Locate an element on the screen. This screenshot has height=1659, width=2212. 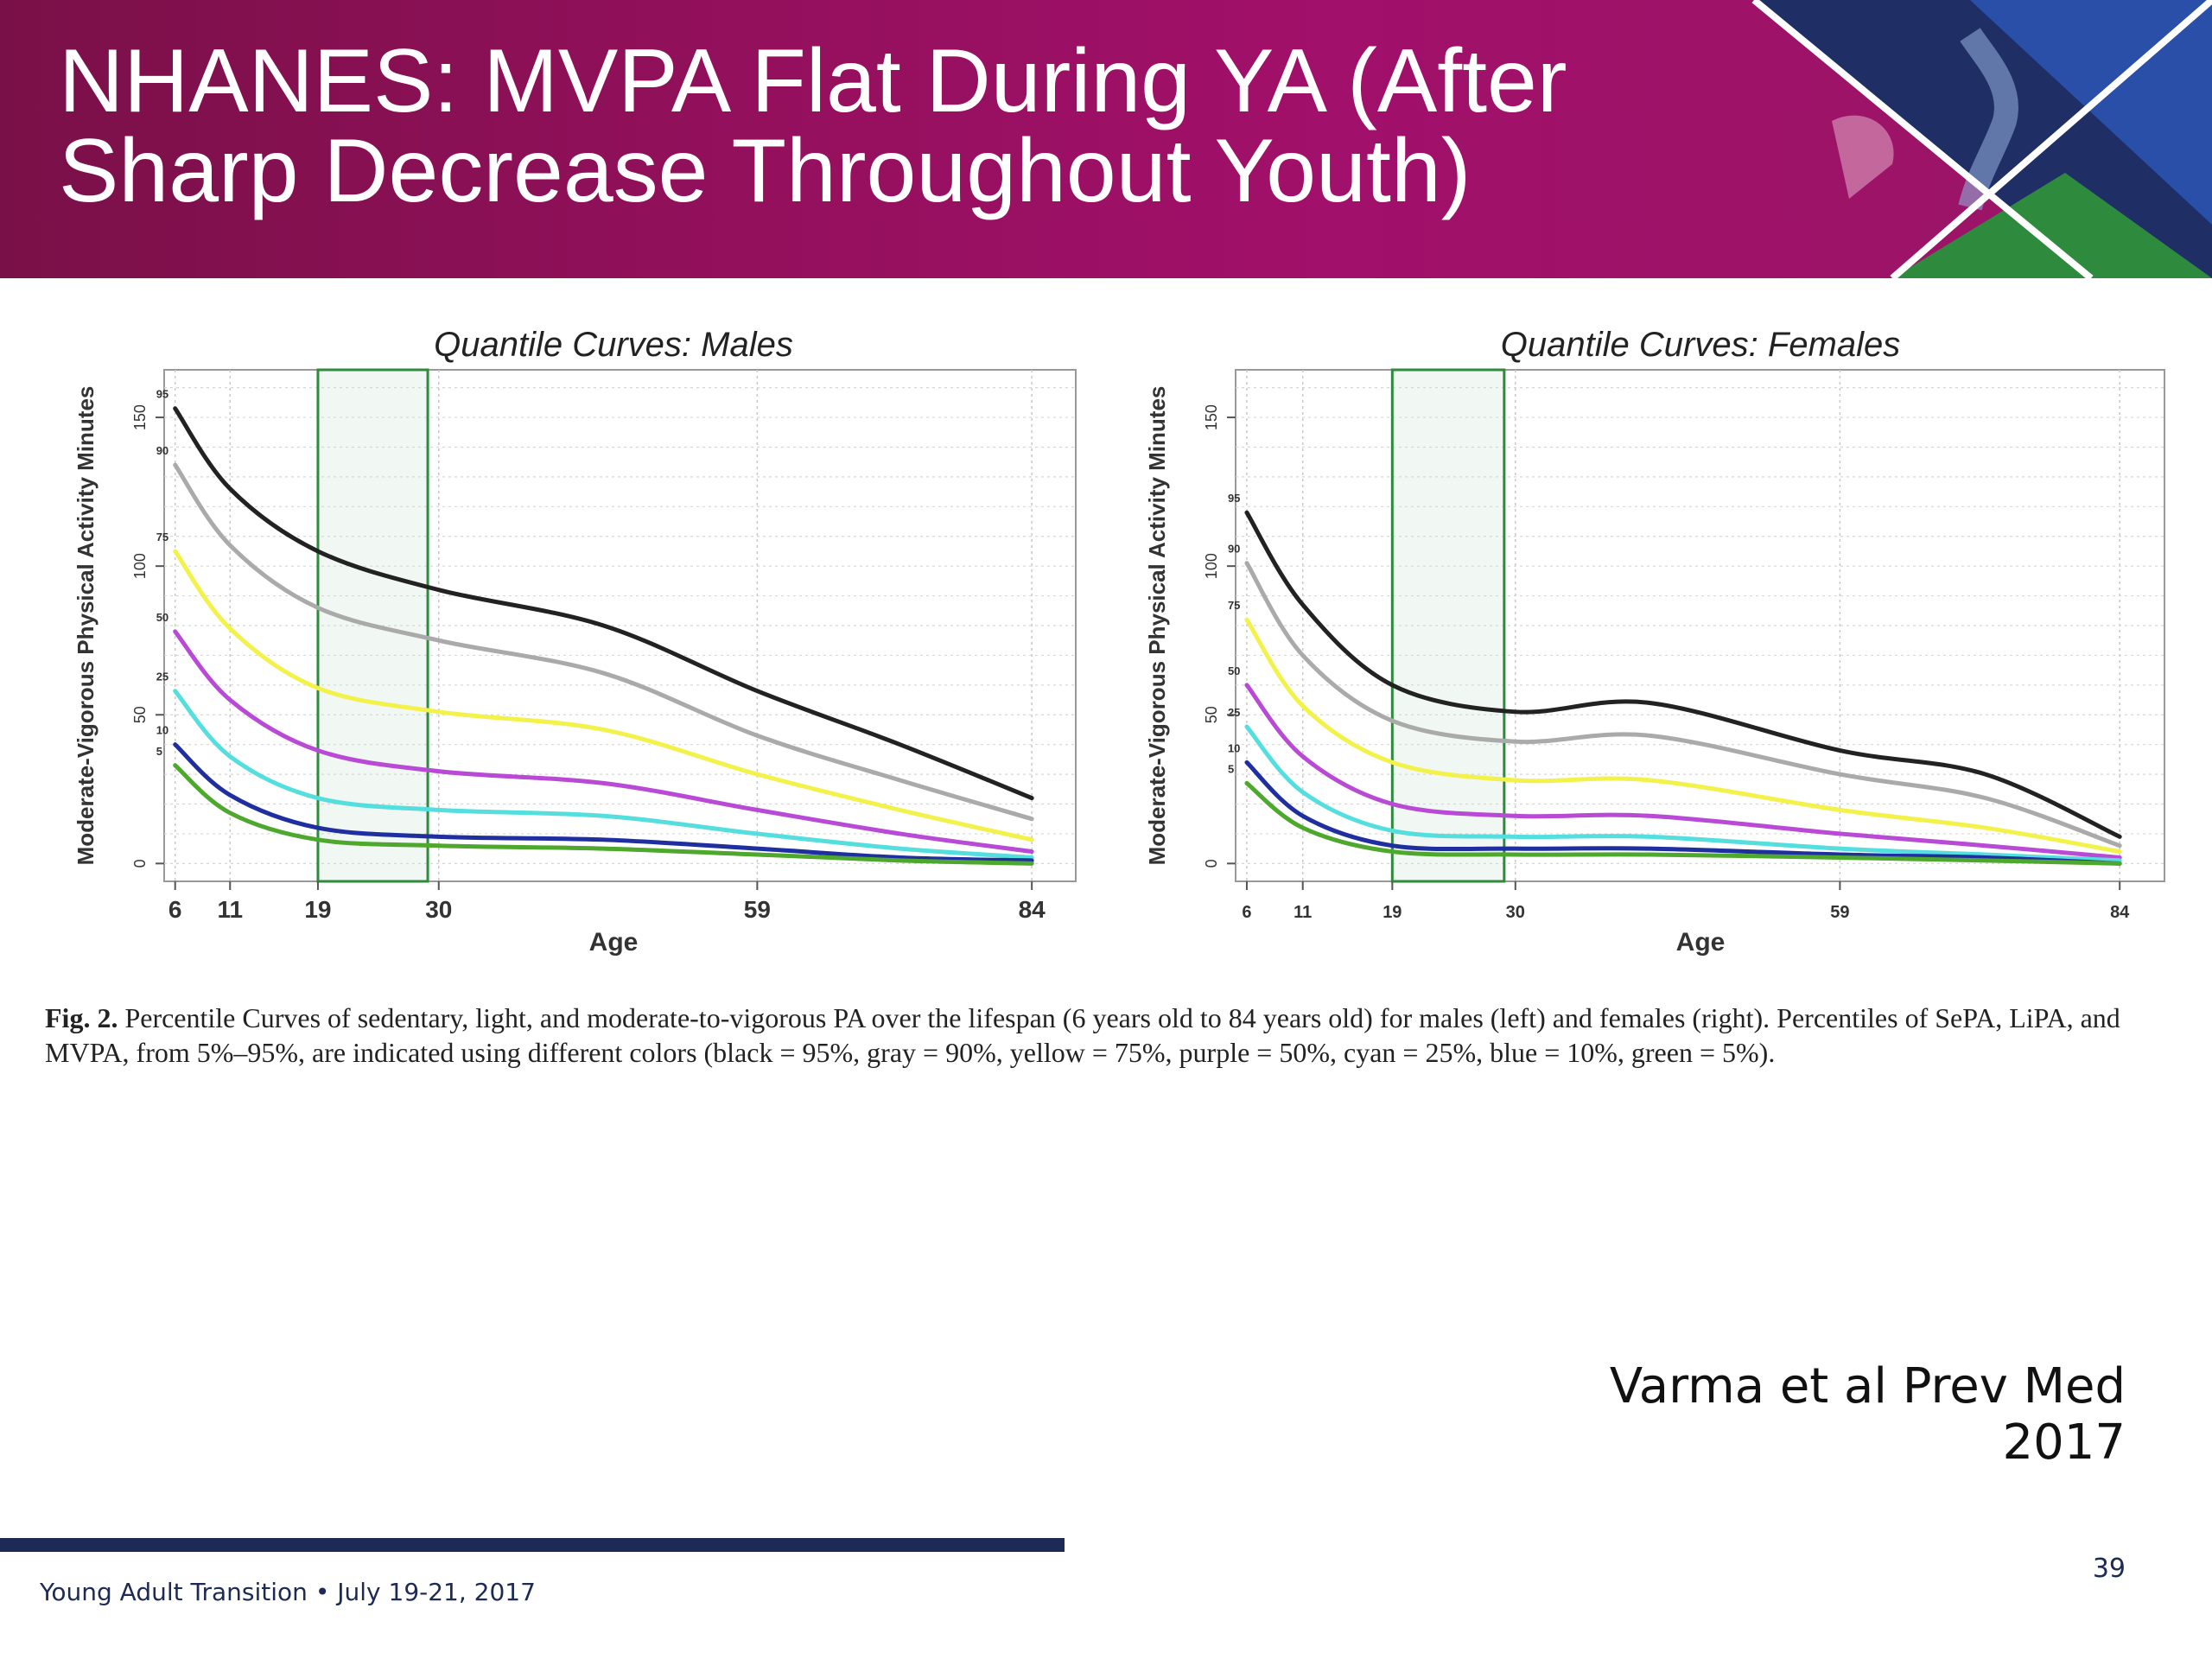
plot-area is located at coordinates (1700, 625).